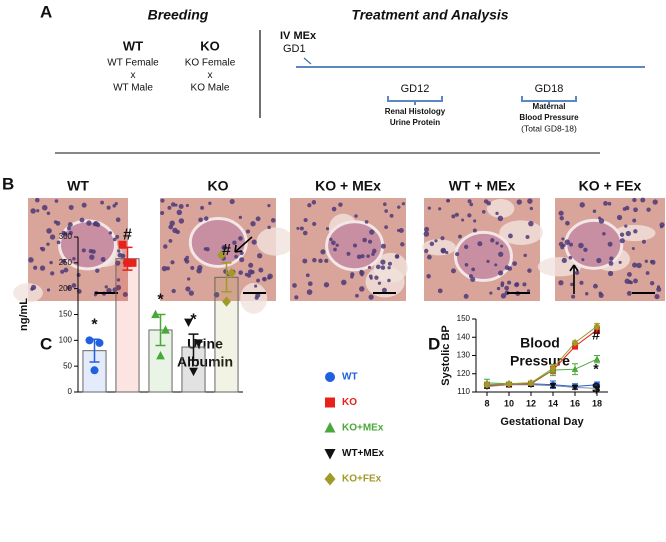 The width and height of the screenshot is (666, 542). I want to click on treatment-title: Treatment and Analysis, so click(429, 15).